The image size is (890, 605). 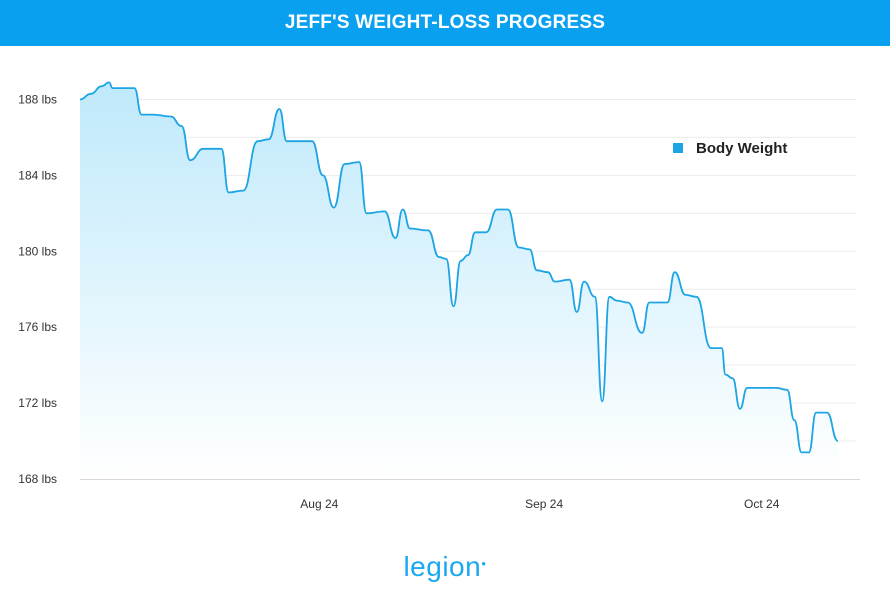 What do you see at coordinates (37, 327) in the screenshot?
I see `y-tick-label: 176 lbs` at bounding box center [37, 327].